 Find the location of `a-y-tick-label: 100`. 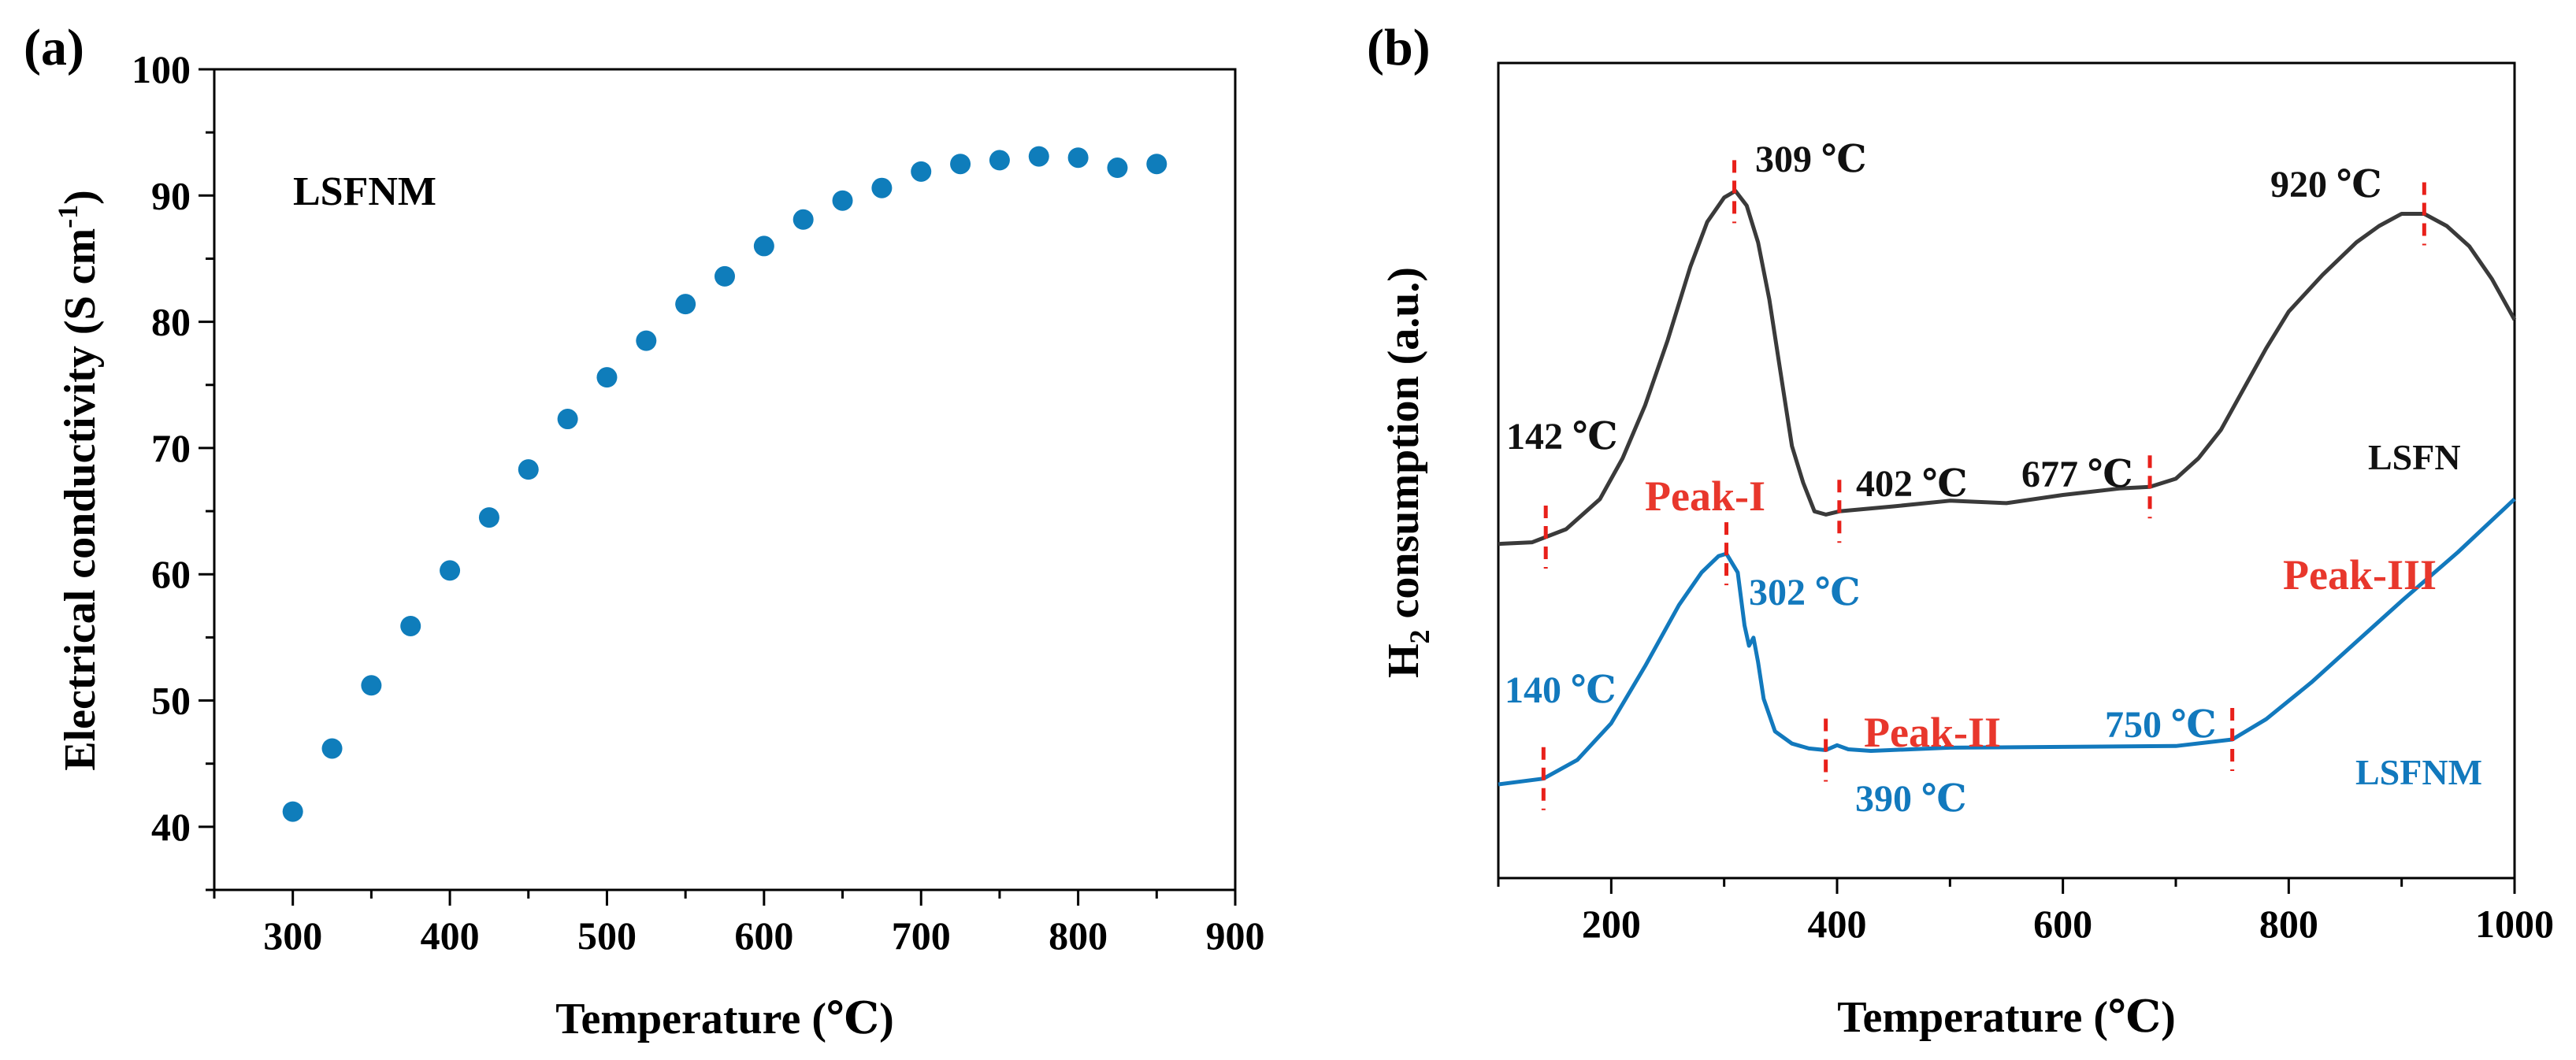

a-y-tick-label: 100 is located at coordinates (161, 69).